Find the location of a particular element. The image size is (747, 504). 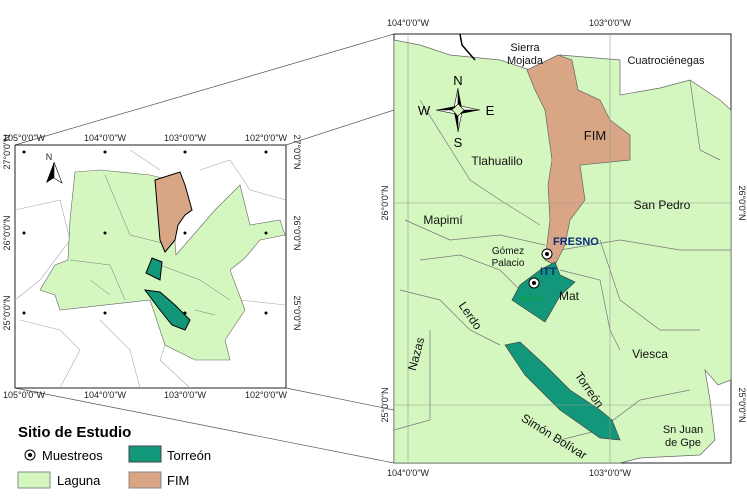

label-tlahualilo: Tlahualilo is located at coordinates (497, 161).